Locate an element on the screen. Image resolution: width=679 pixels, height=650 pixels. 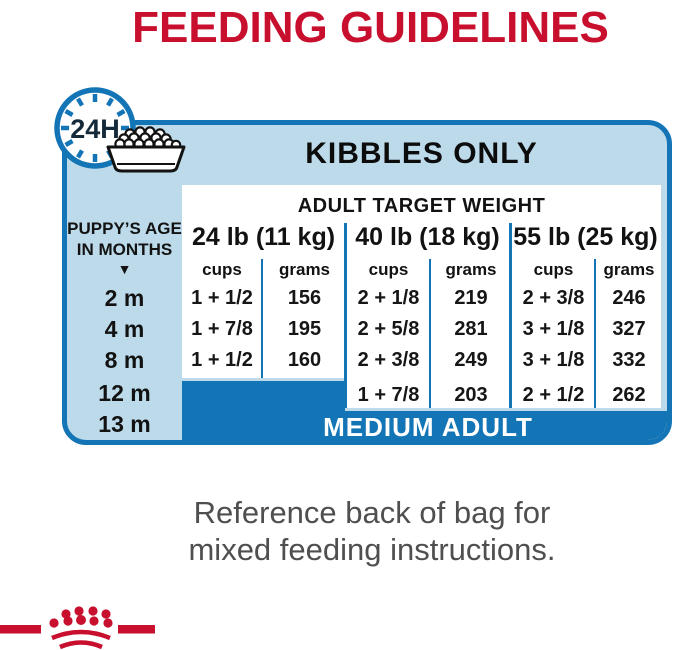
age-column-header-line2: IN MONTHS is located at coordinates (124, 250).